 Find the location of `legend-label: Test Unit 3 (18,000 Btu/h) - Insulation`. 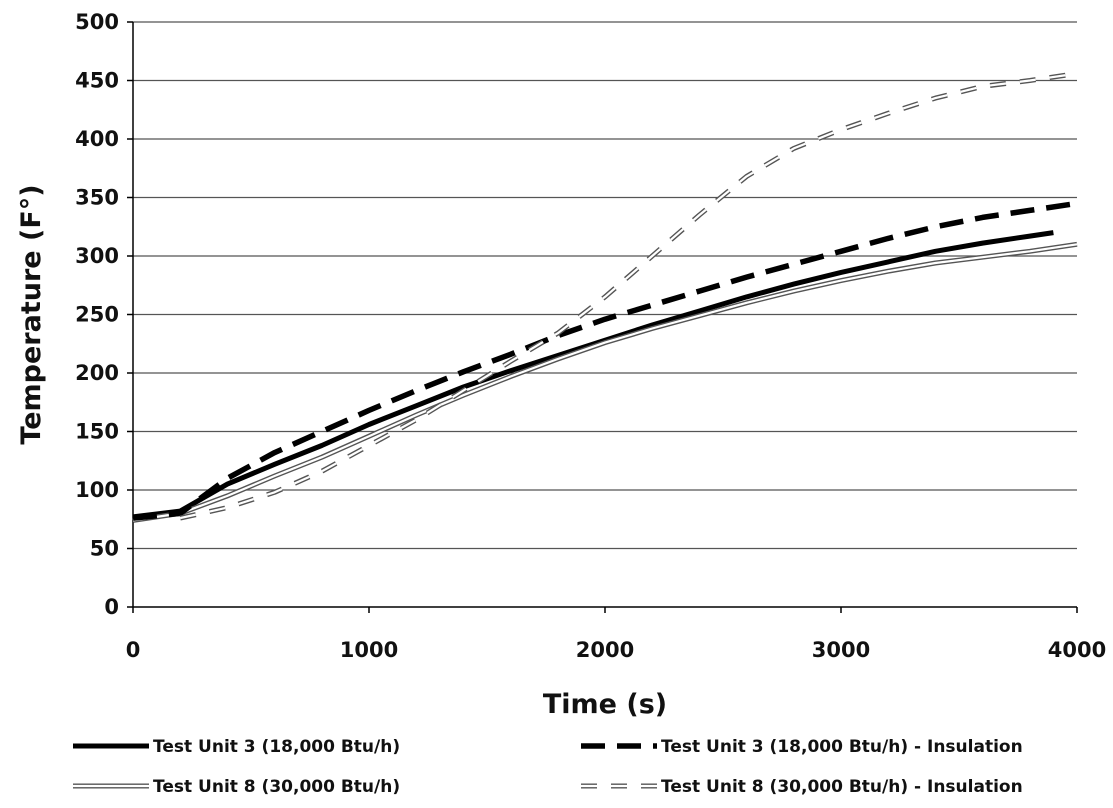

legend-label: Test Unit 3 (18,000 Btu/h) - Insulation is located at coordinates (842, 747).